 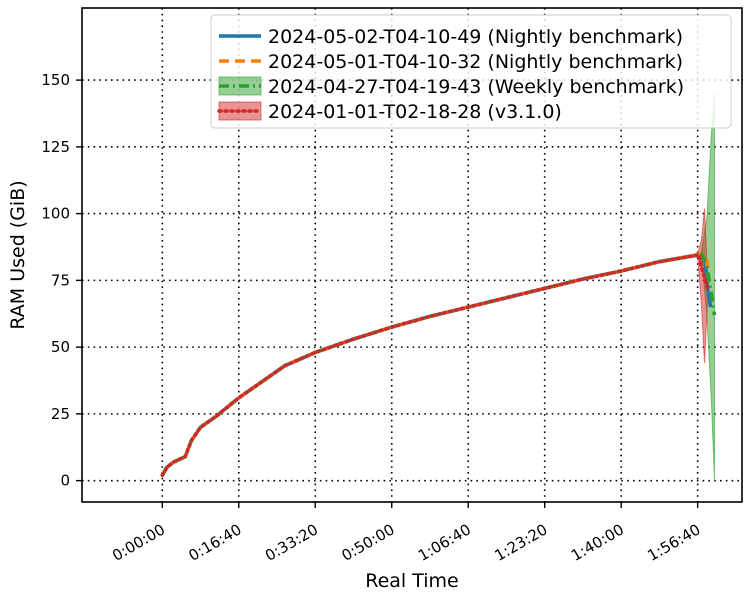 I want to click on y-axis-ticks: 0 25 50 75 100 125 150, so click(x=61, y=280).